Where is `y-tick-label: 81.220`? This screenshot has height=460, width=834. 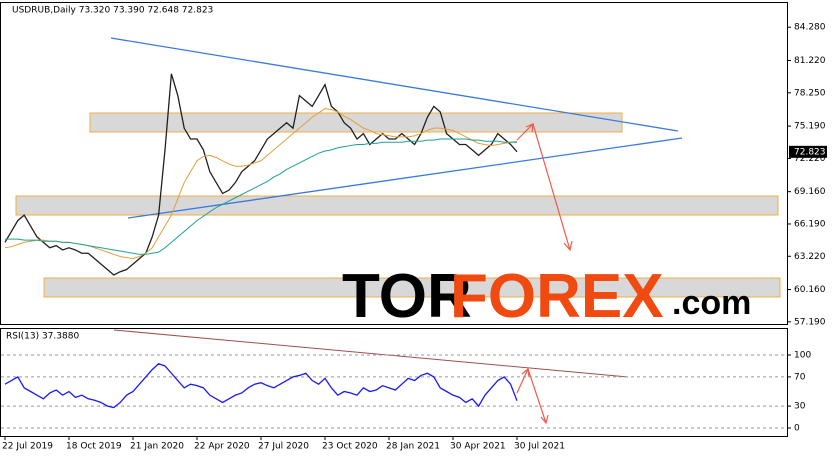
y-tick-label: 81.220 is located at coordinates (810, 61).